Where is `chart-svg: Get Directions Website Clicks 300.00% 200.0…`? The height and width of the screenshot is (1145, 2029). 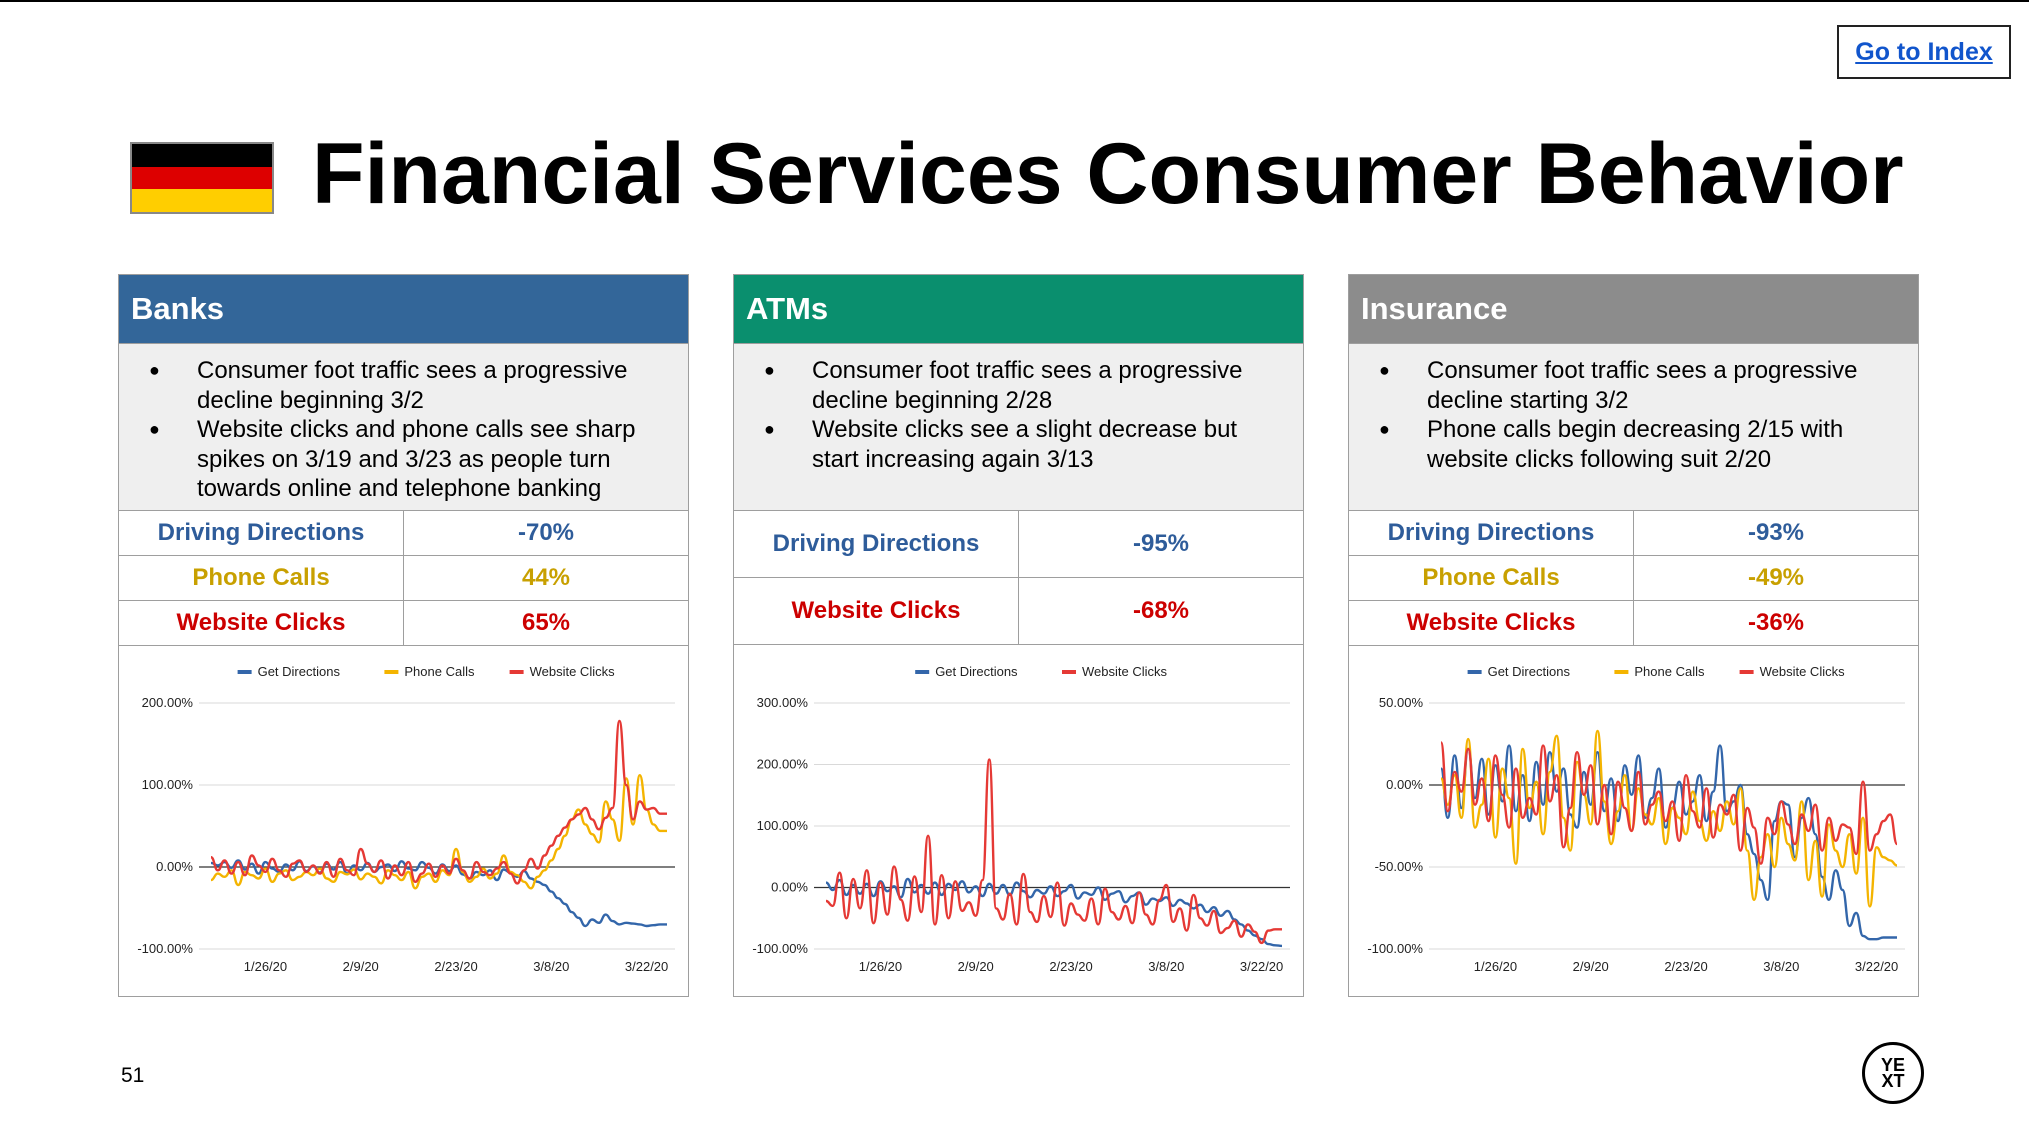 chart-svg: Get Directions Website Clicks 300.00% 200.0… is located at coordinates (1021, 819).